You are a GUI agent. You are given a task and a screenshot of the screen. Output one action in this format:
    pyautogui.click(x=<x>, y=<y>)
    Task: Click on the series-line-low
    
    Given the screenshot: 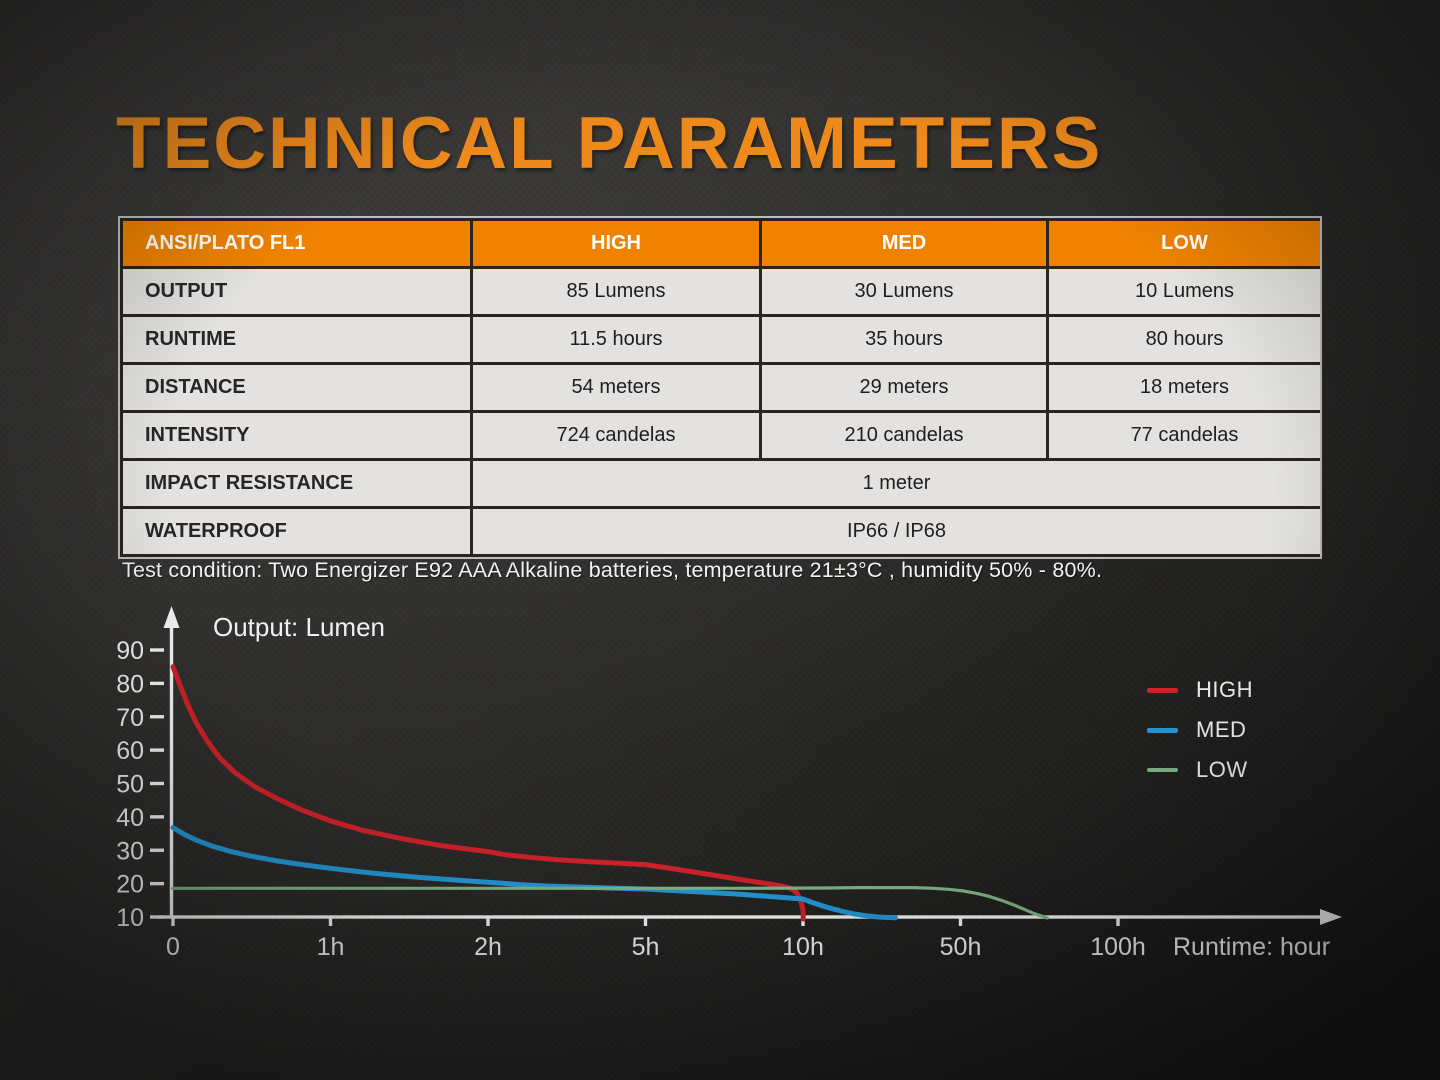 What is the action you would take?
    pyautogui.click(x=610, y=903)
    